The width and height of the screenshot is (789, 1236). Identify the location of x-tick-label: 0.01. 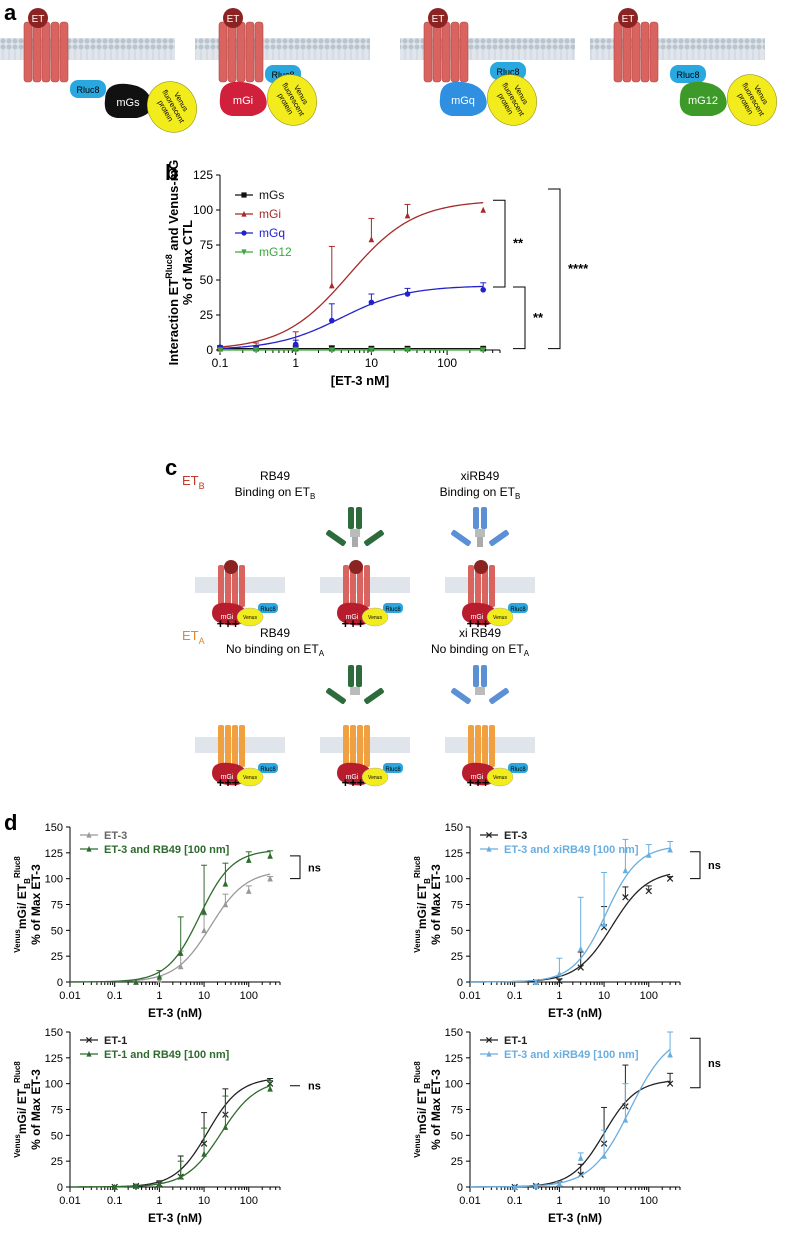
(69, 1201).